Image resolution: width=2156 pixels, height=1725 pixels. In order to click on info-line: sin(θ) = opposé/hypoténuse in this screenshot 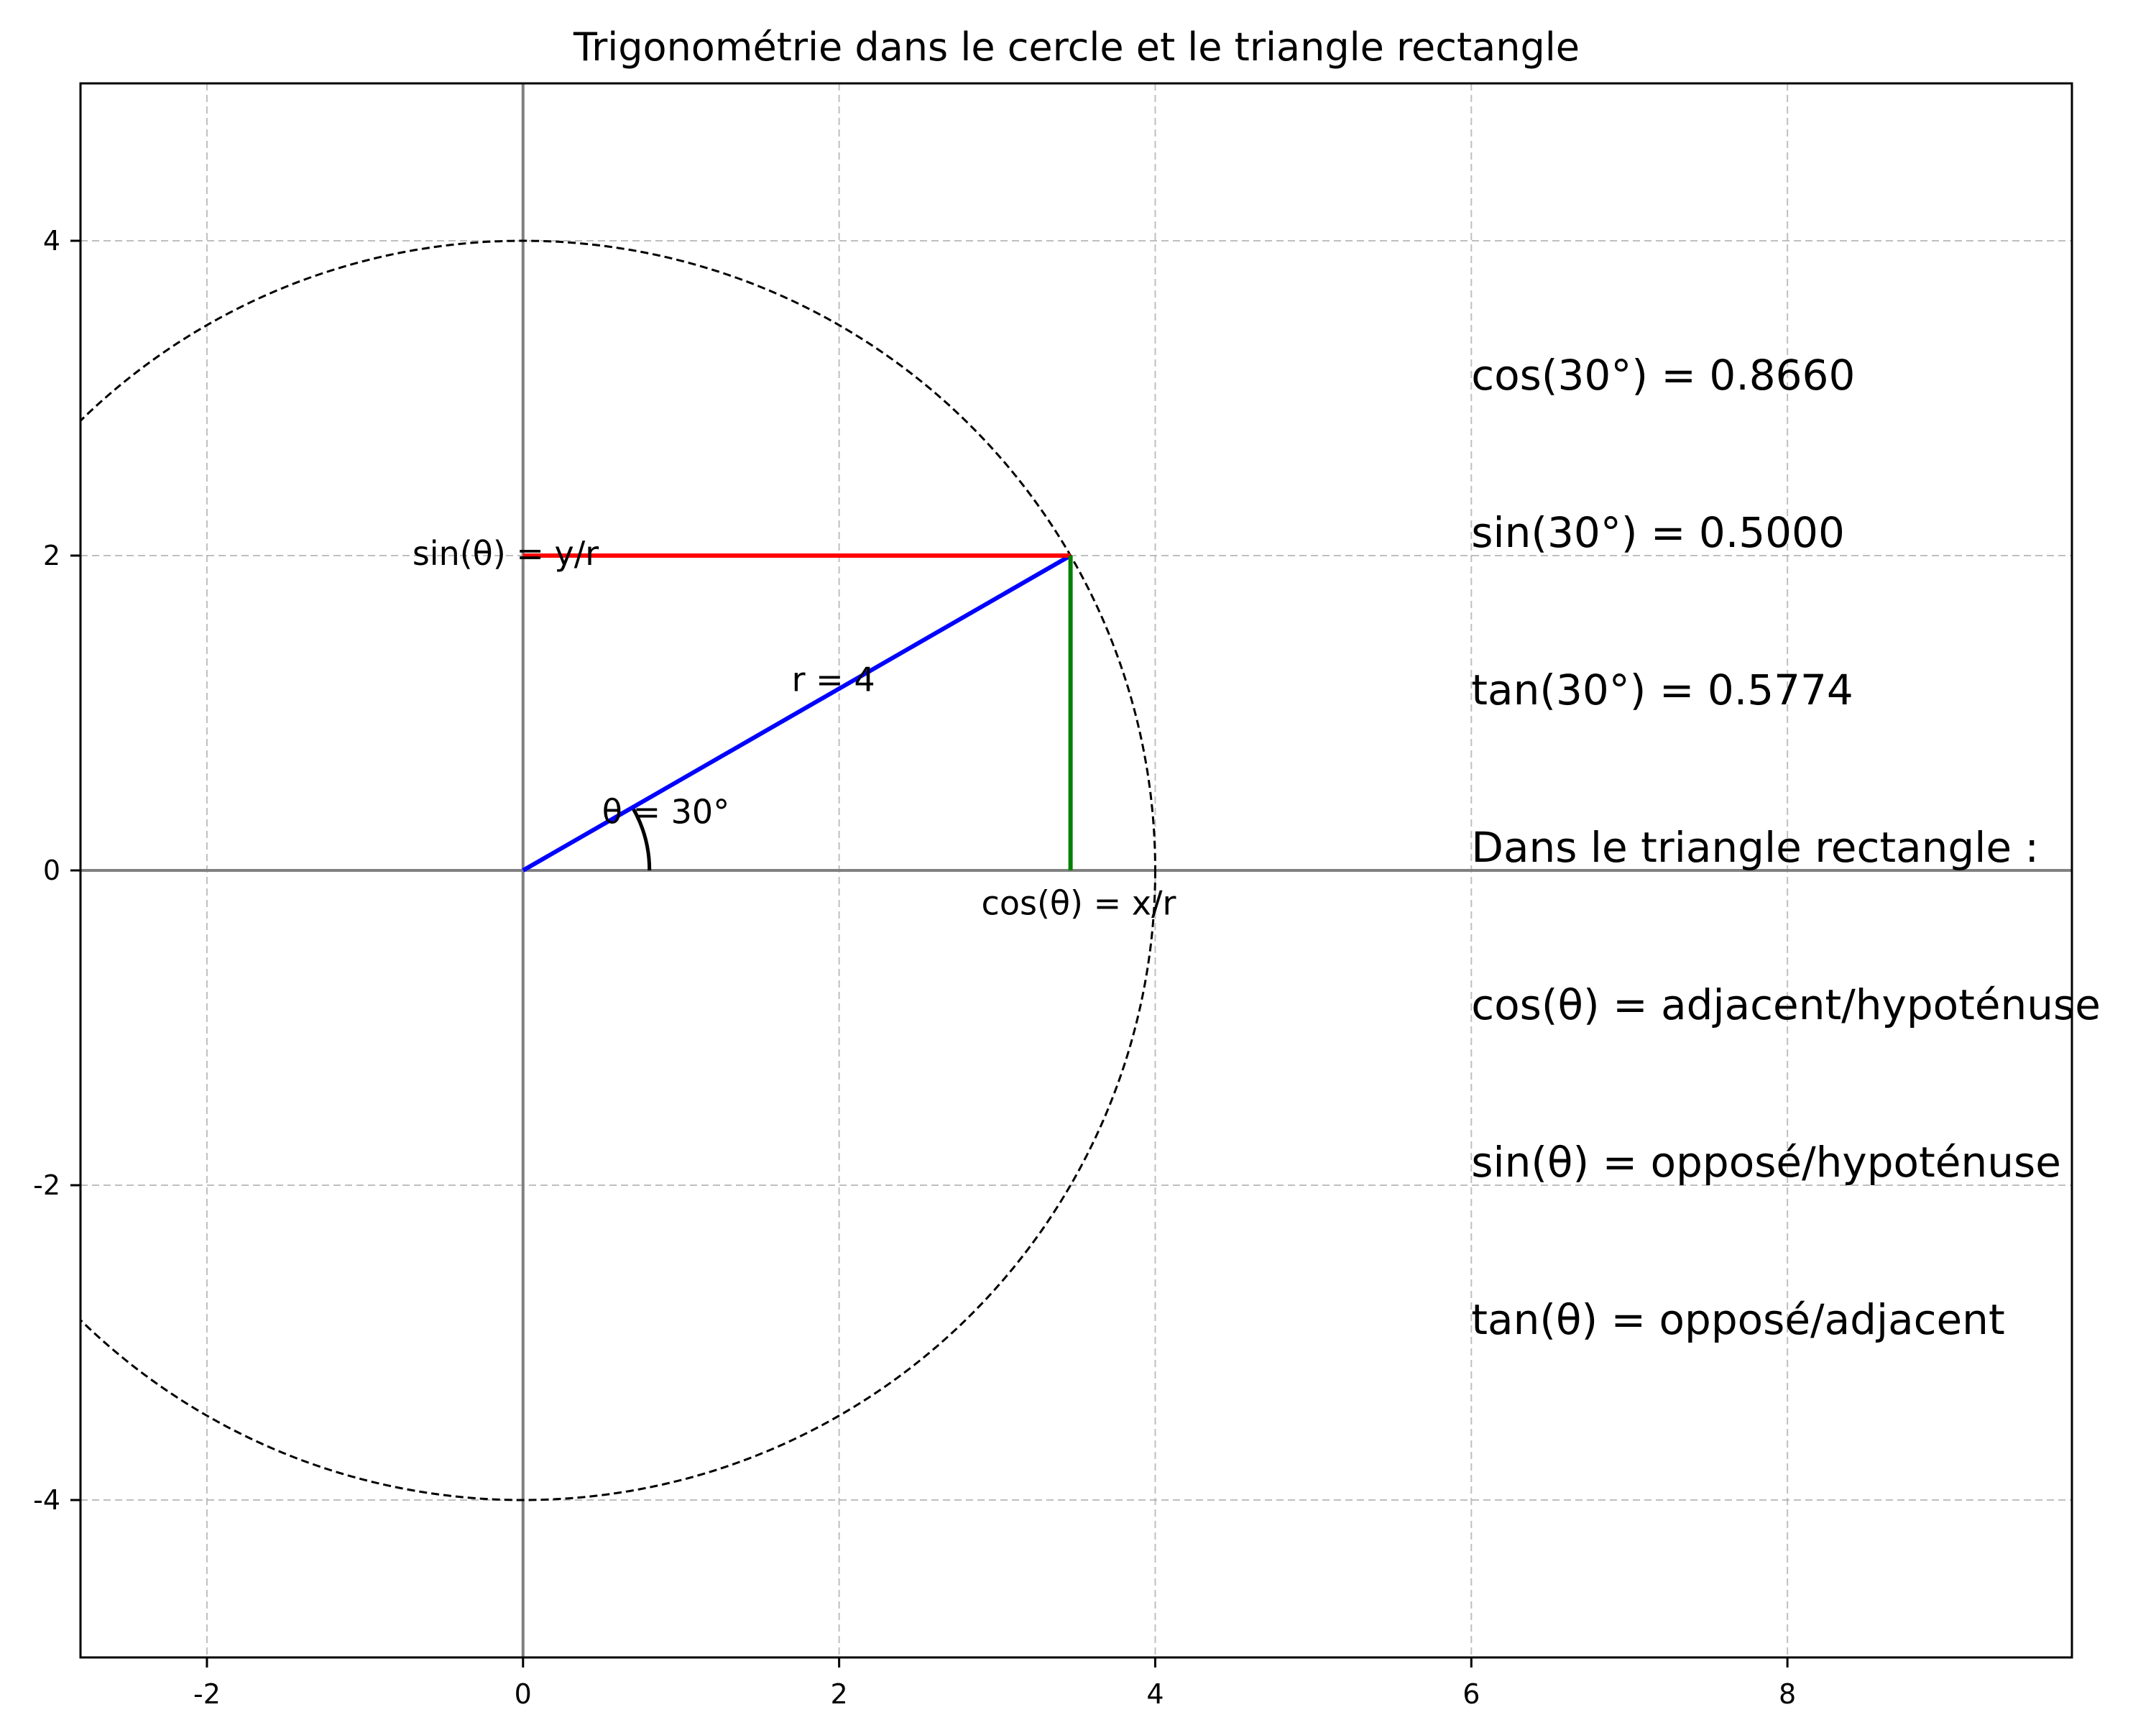, I will do `click(1766, 1162)`.